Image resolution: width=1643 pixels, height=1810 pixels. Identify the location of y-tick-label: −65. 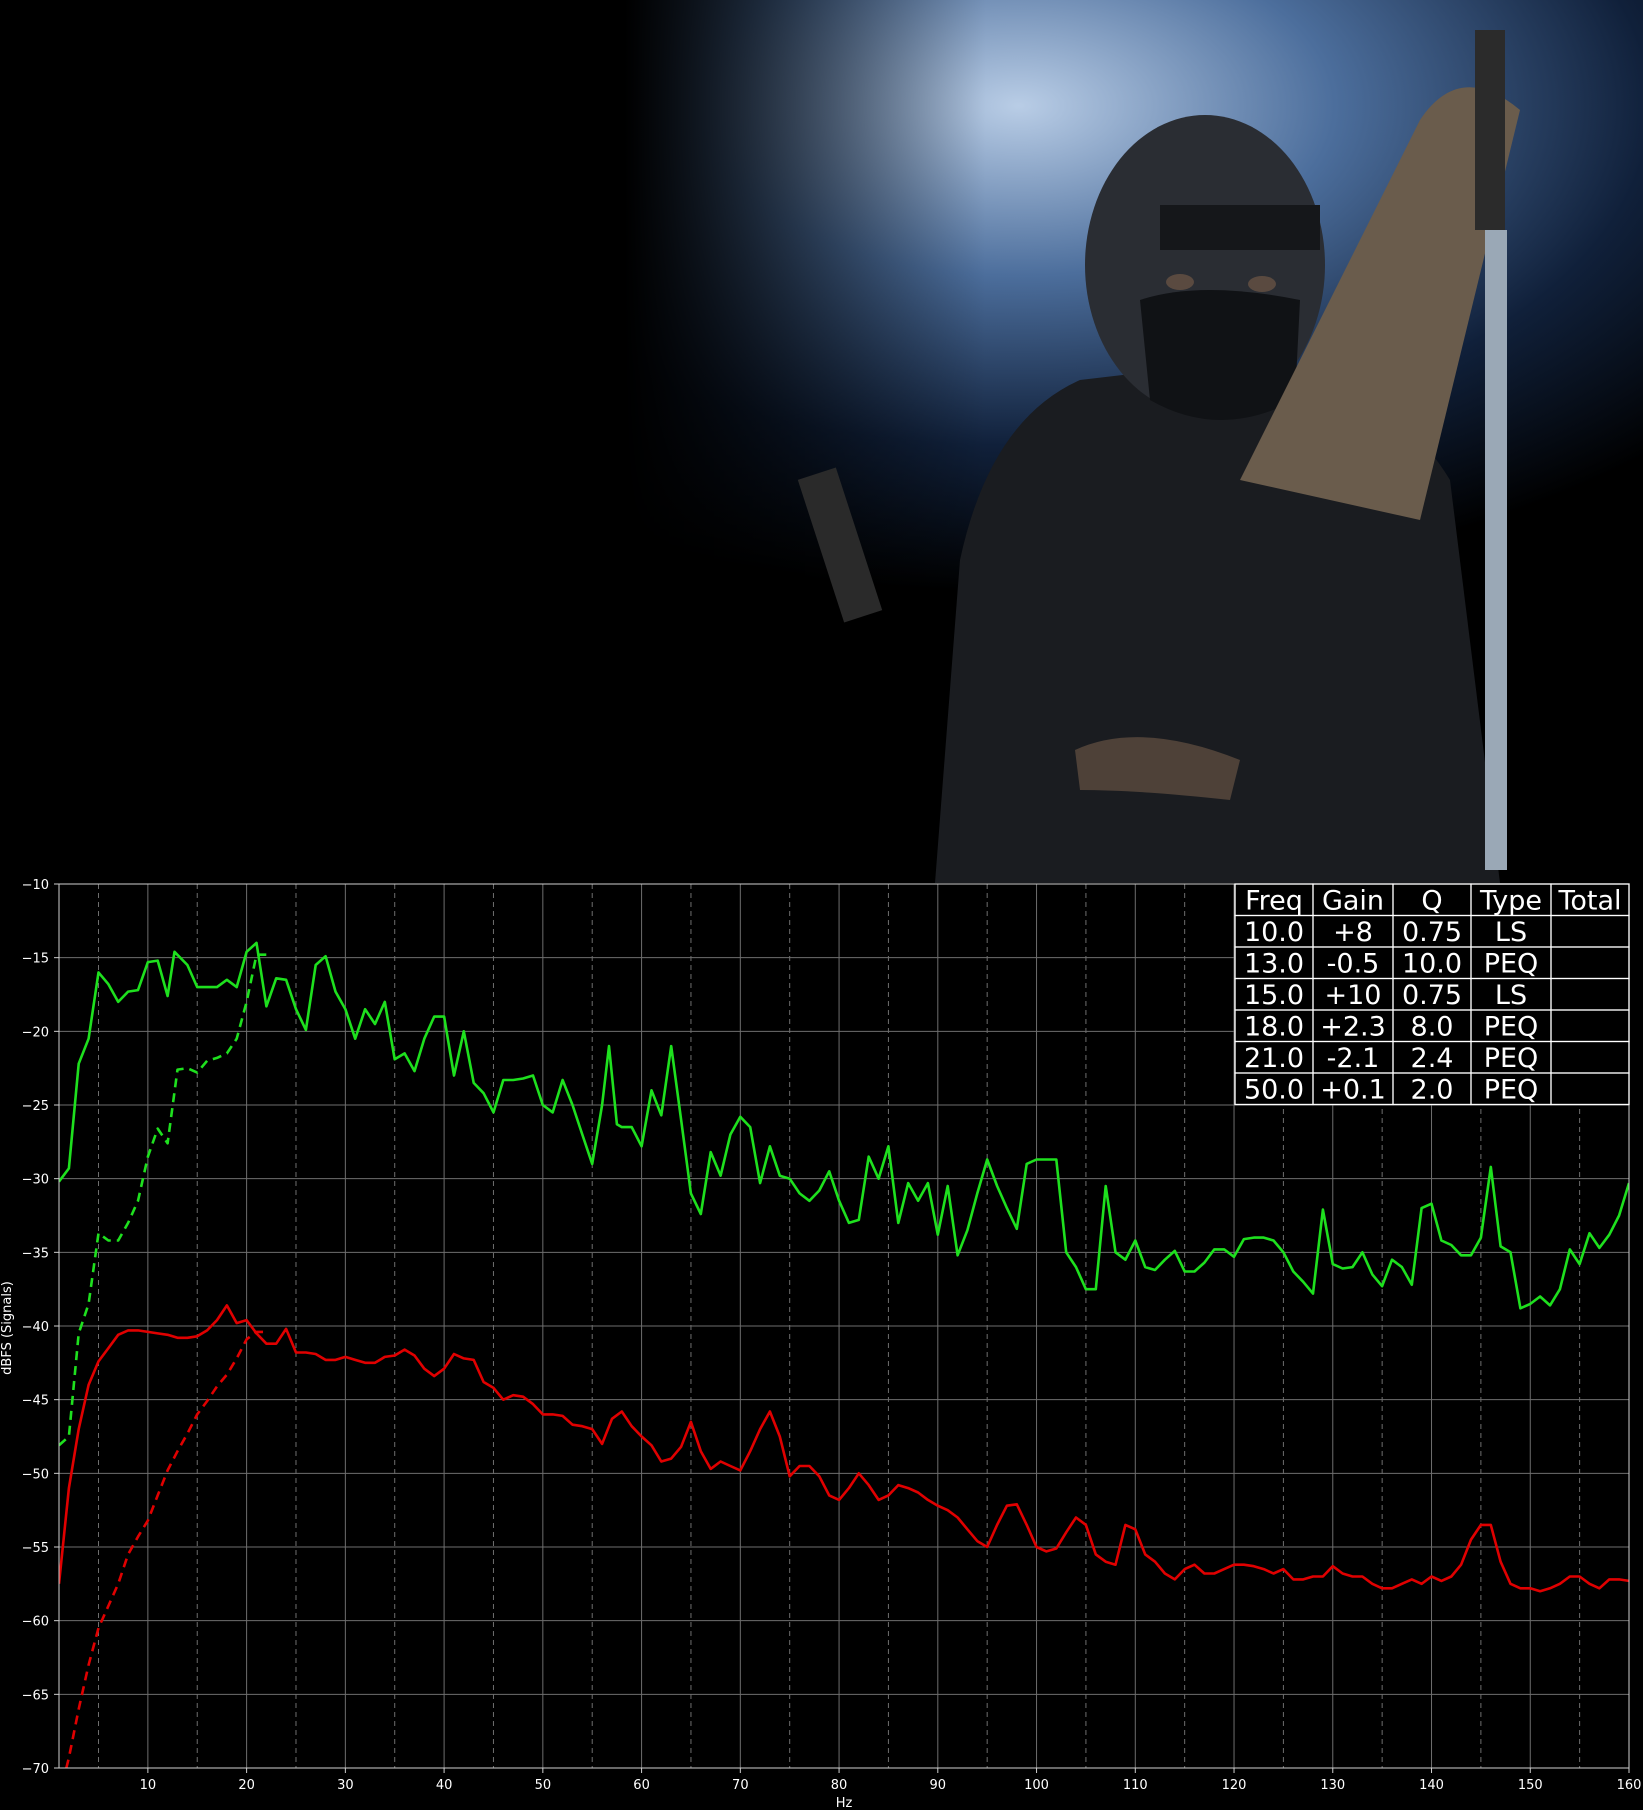
(35, 1695).